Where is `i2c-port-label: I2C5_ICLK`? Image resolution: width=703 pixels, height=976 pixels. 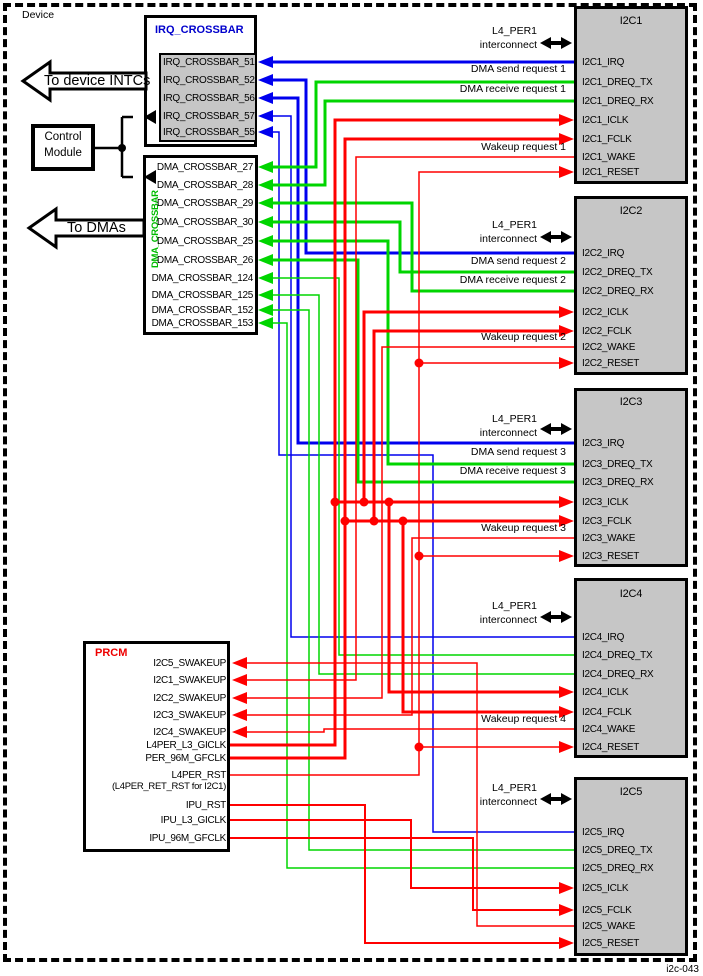
i2c-port-label: I2C5_ICLK is located at coordinates (605, 888).